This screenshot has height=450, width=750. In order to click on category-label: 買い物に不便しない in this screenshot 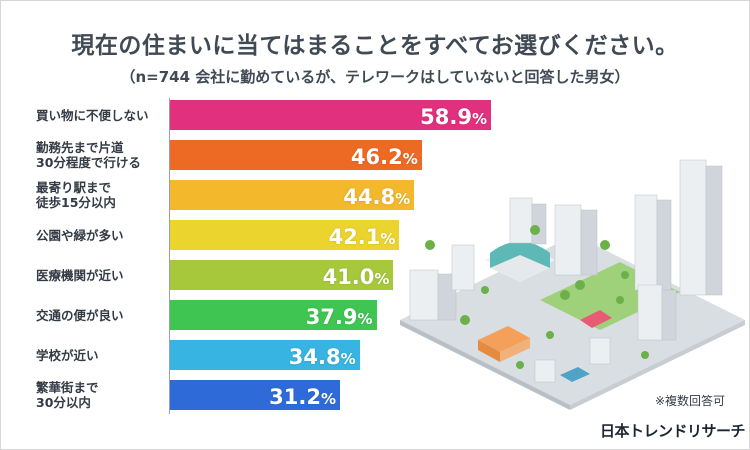, I will do `click(92, 115)`.